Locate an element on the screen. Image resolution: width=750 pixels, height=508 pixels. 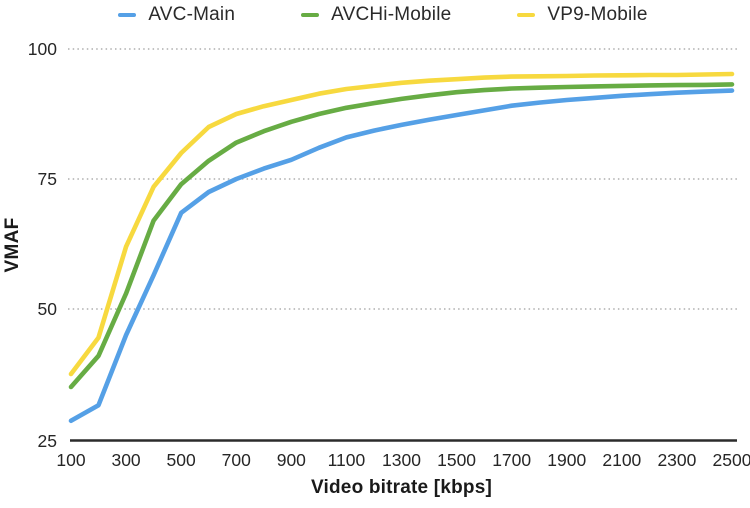
x-tick-label-1700: 1700 is located at coordinates (512, 460).